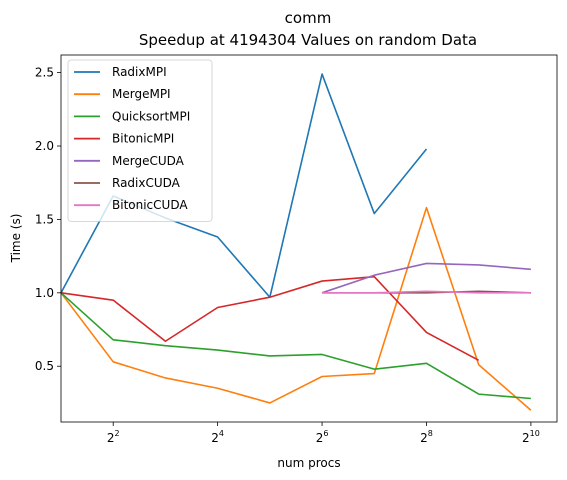 The image size is (567, 480). I want to click on legend-label: RadixMPI, so click(139, 72).